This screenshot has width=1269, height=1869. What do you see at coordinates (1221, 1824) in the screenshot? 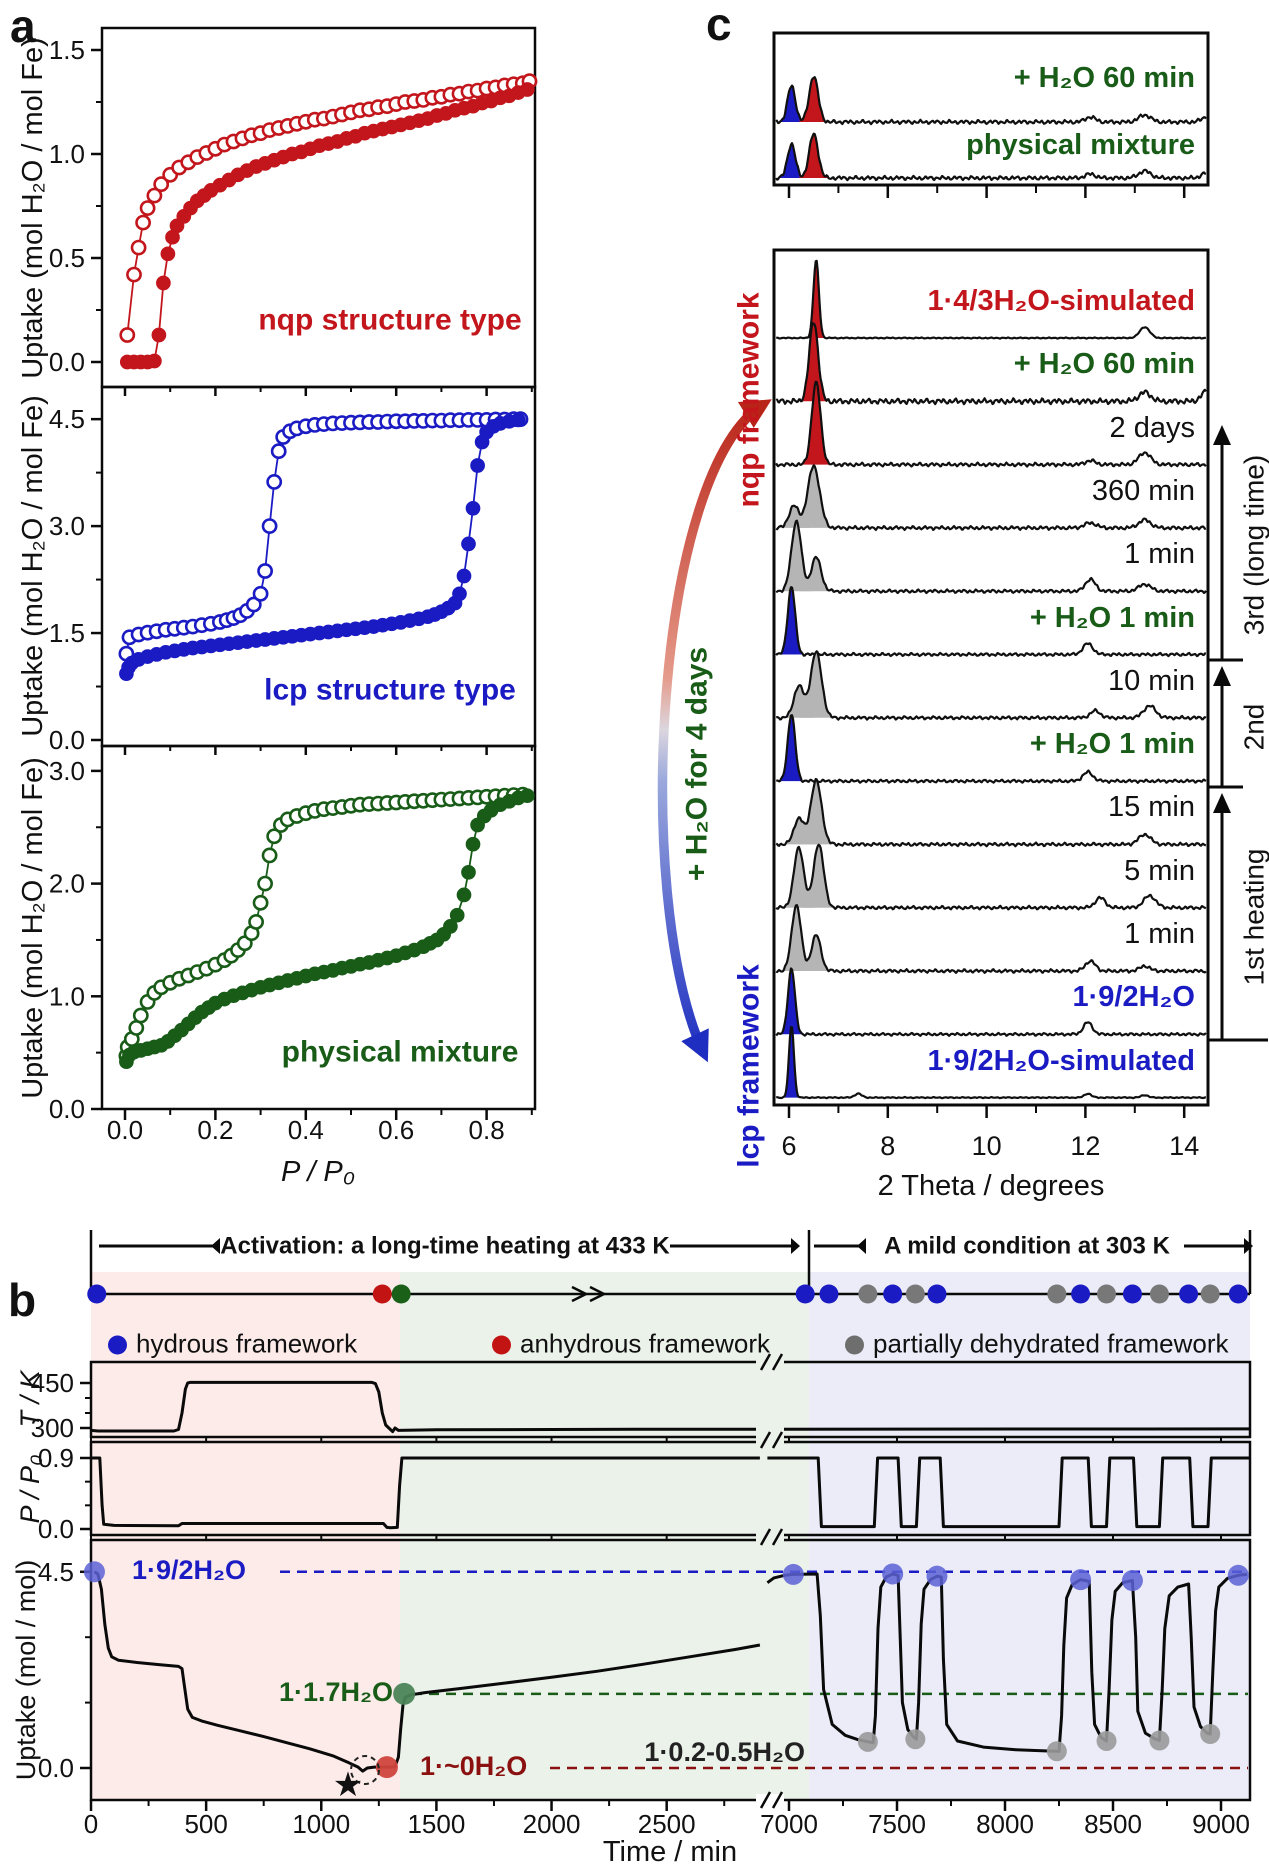
I see `tick-label: 9000` at bounding box center [1221, 1824].